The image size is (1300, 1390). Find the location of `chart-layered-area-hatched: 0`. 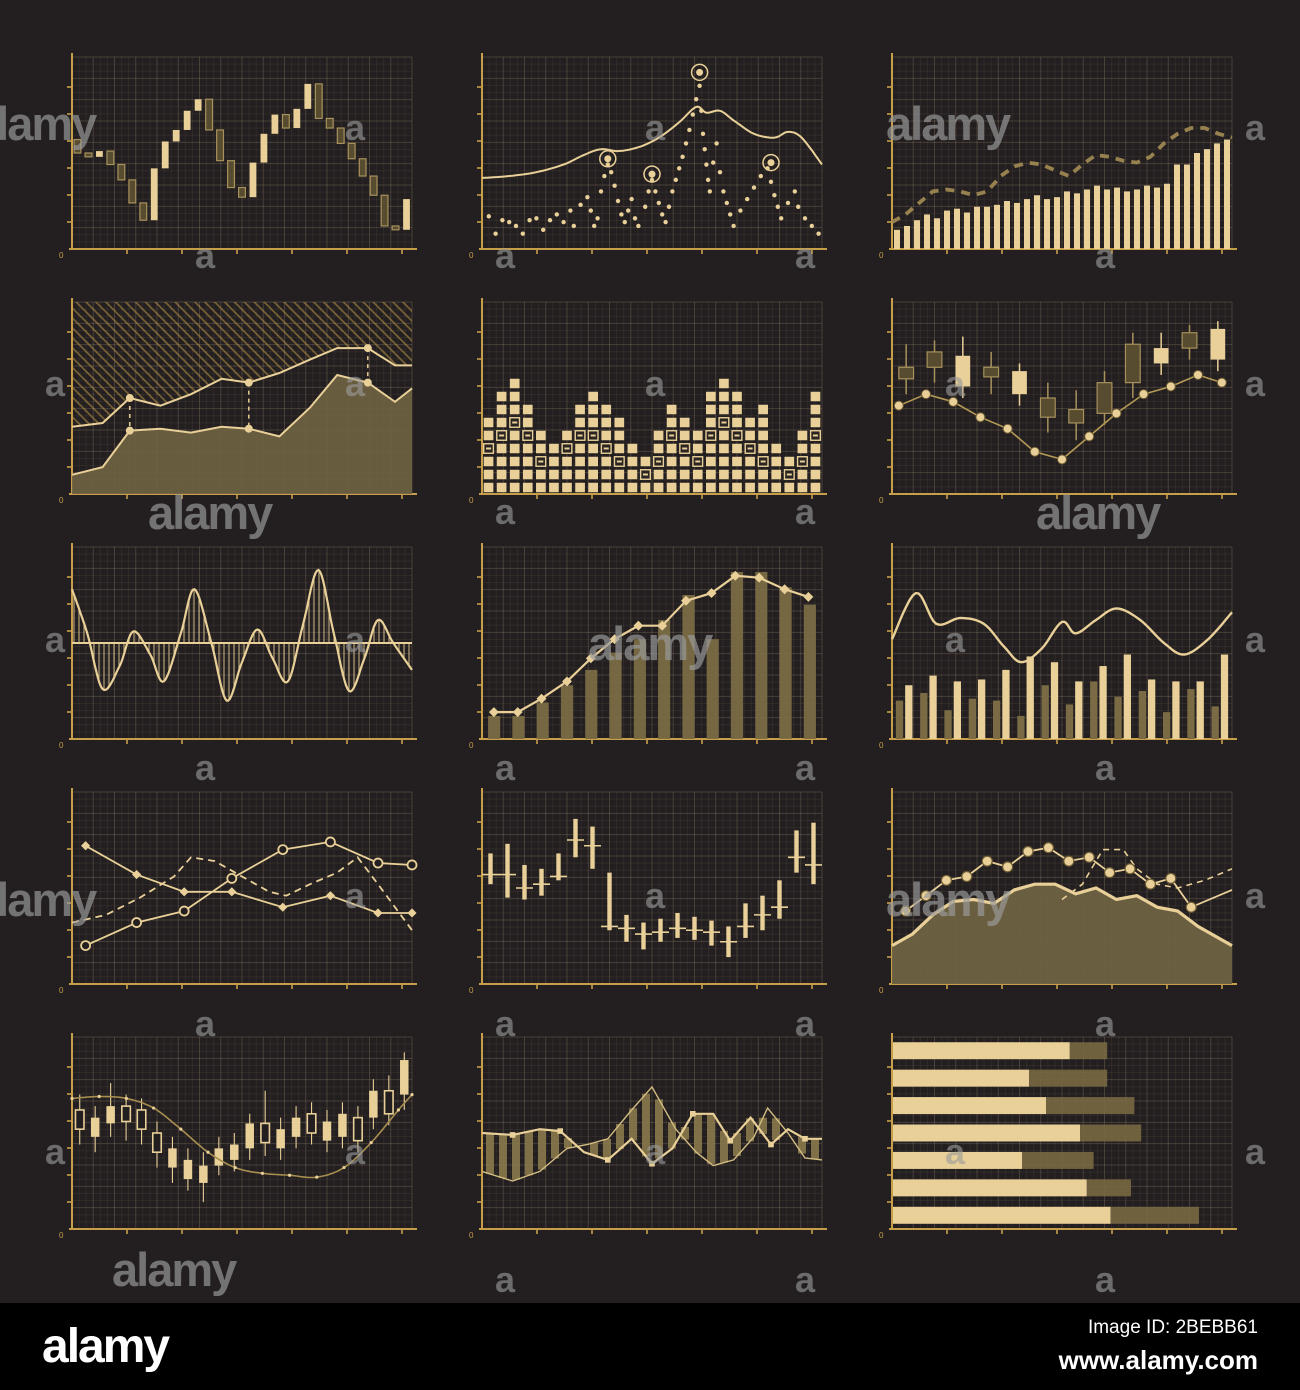

chart-layered-area-hatched: 0 is located at coordinates (237, 402).